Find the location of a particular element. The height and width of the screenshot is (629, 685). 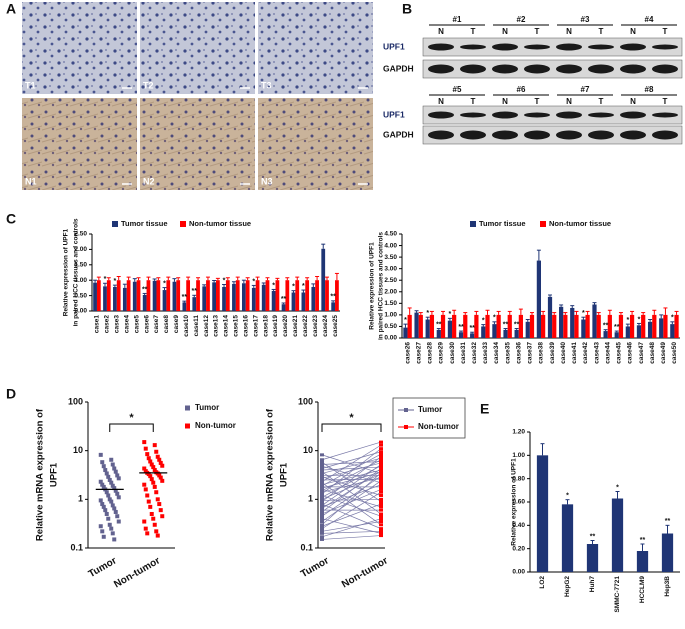

x-tick-label: case25 is located at coordinates (335, 326).